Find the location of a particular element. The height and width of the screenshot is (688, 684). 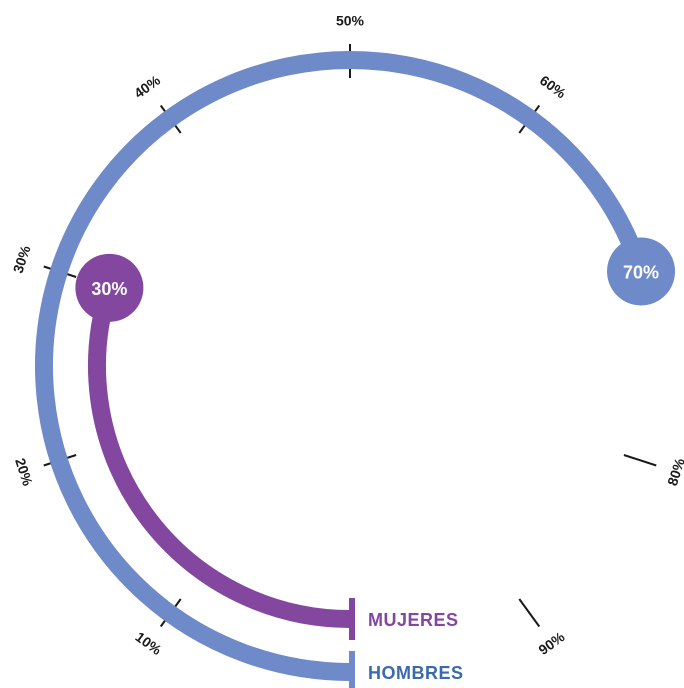

series-labels: HOMBRES MUJERES is located at coordinates (416, 646).